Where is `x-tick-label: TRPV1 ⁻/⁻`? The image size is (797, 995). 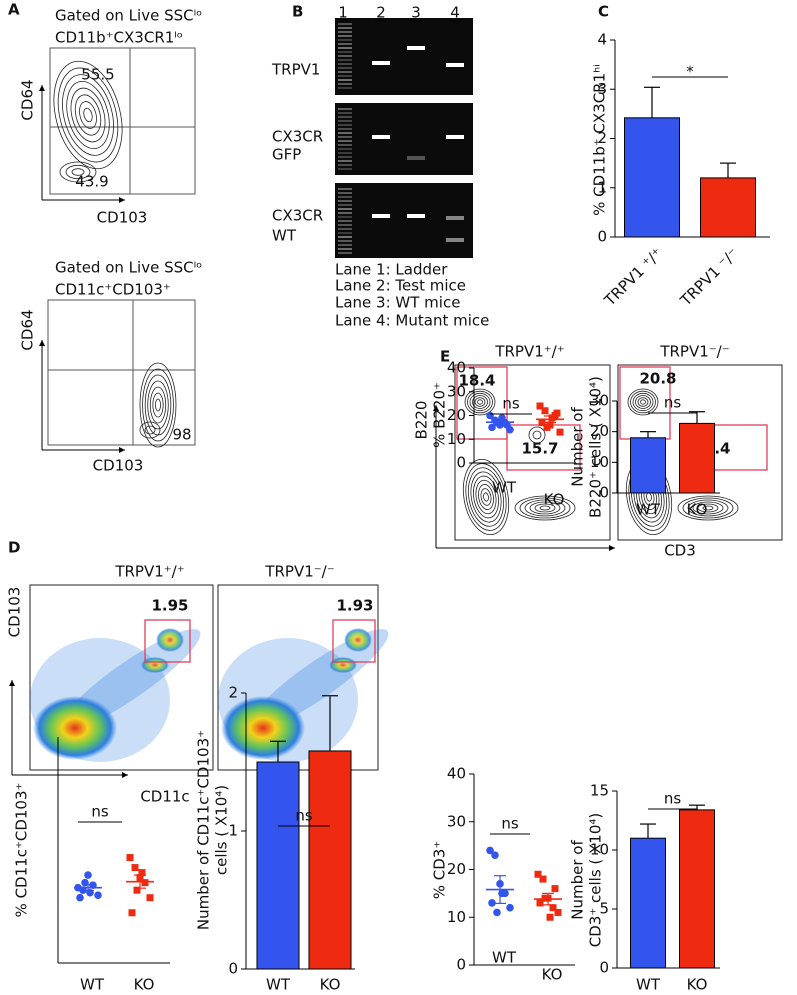
x-tick-label: TRPV1 ⁻/⁻ is located at coordinates (709, 277).